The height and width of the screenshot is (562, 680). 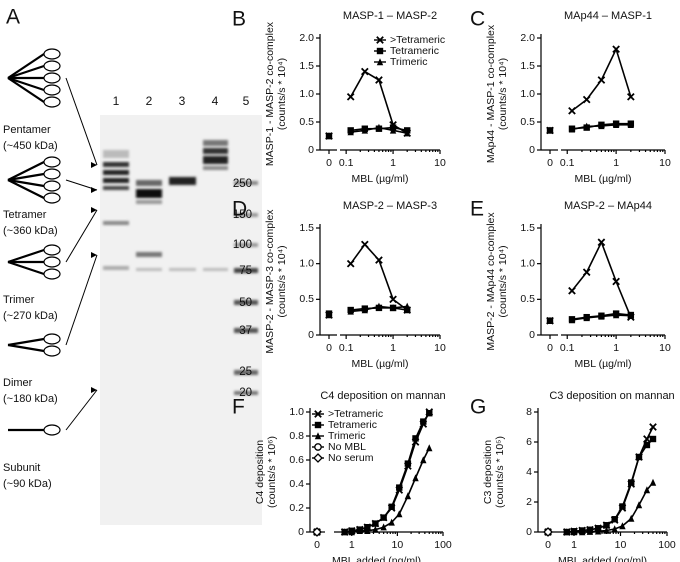 I want to click on y-tick-label: 0, so click(x=311, y=150).